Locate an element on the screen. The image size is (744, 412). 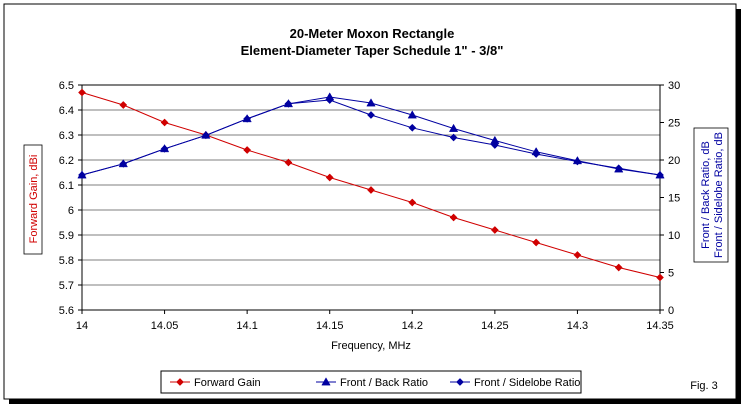
x-tick-label: 14.05 is located at coordinates (165, 326).